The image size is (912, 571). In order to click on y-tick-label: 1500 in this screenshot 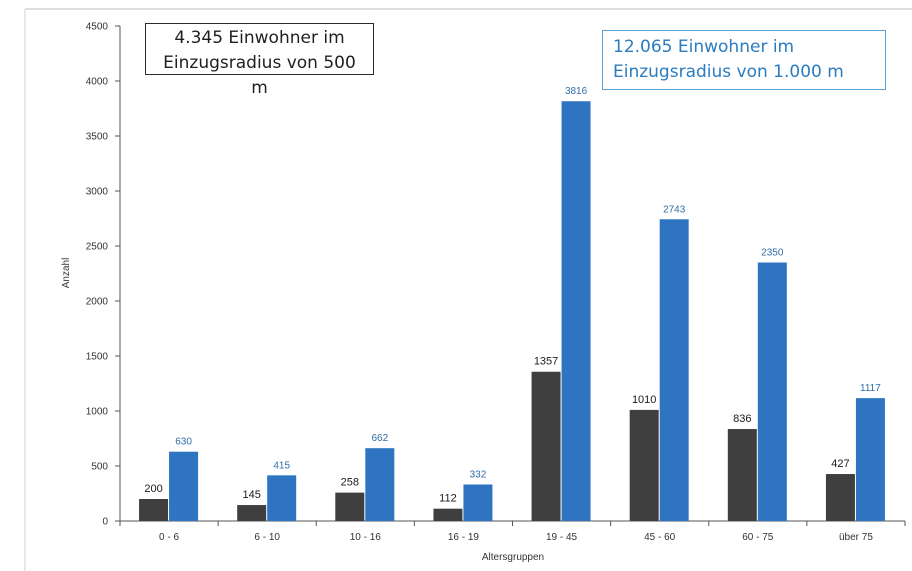, I will do `click(97, 357)`.